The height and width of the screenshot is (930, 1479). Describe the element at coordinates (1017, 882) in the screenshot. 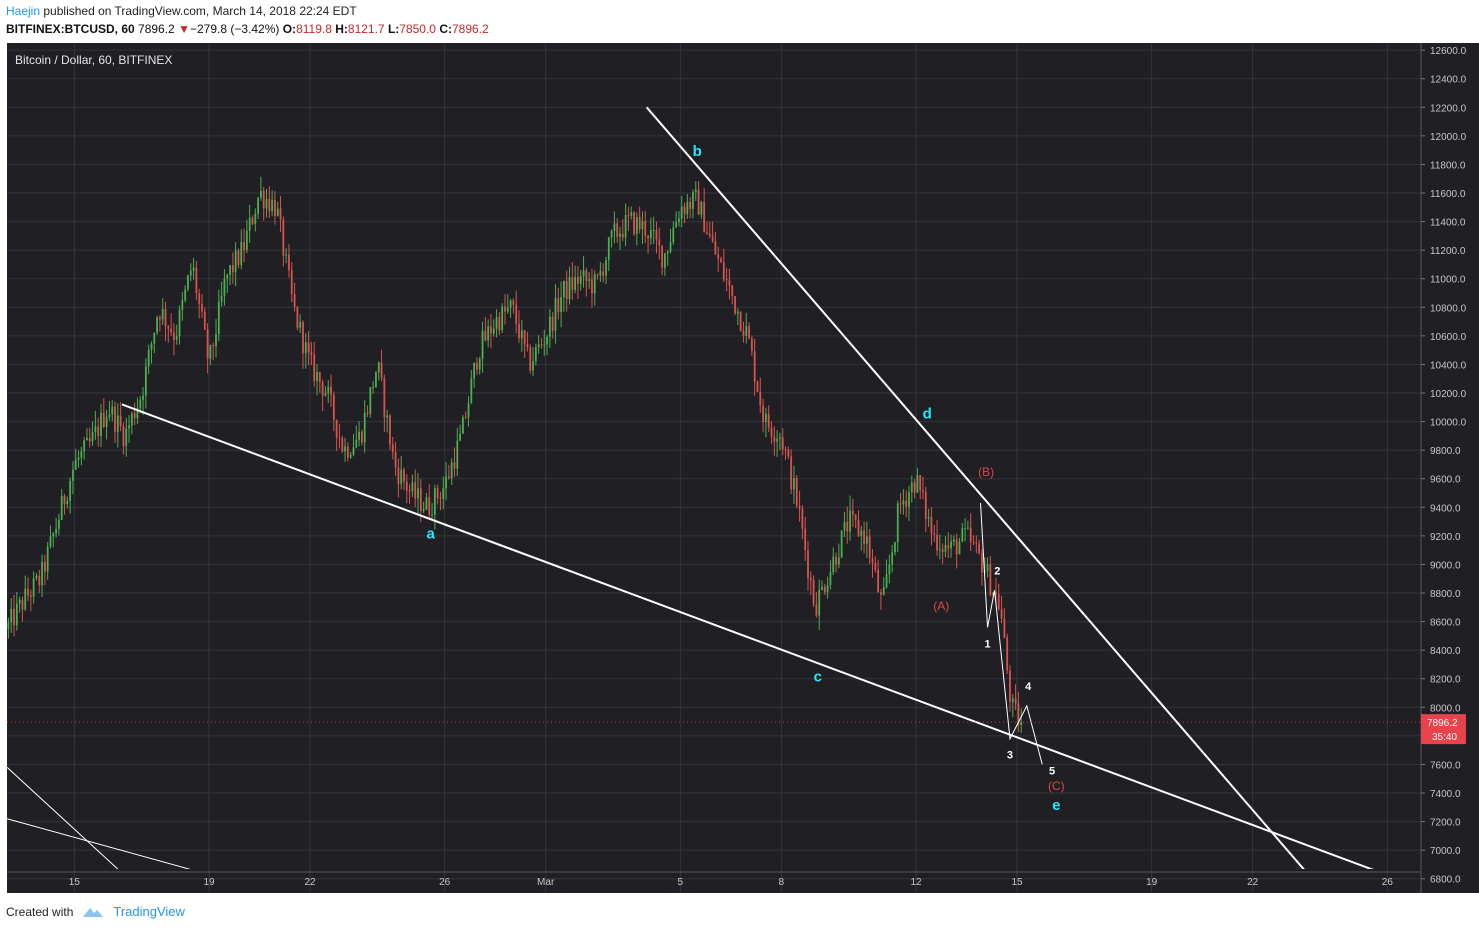

I see `time-tick-label: 15` at that location.